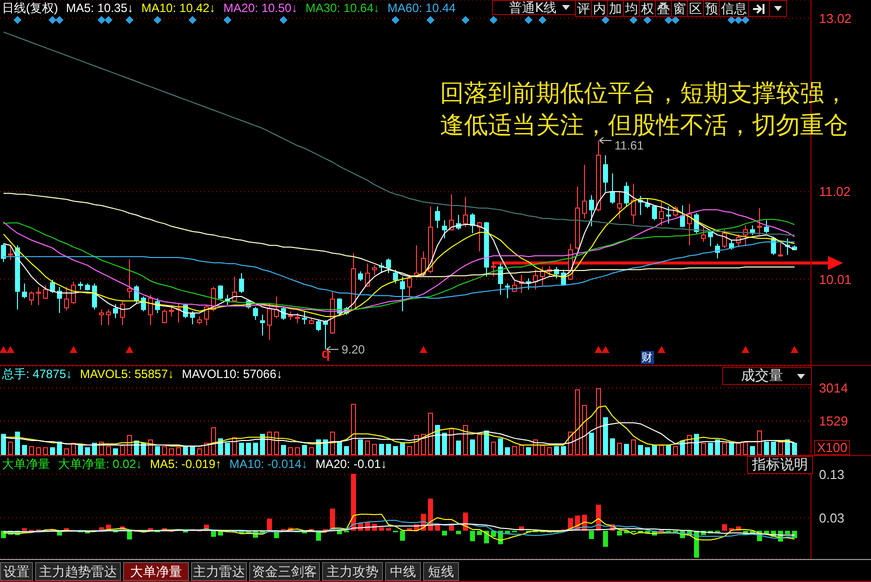 The image size is (871, 582). I want to click on dropdown: 成交量, so click(767, 376).